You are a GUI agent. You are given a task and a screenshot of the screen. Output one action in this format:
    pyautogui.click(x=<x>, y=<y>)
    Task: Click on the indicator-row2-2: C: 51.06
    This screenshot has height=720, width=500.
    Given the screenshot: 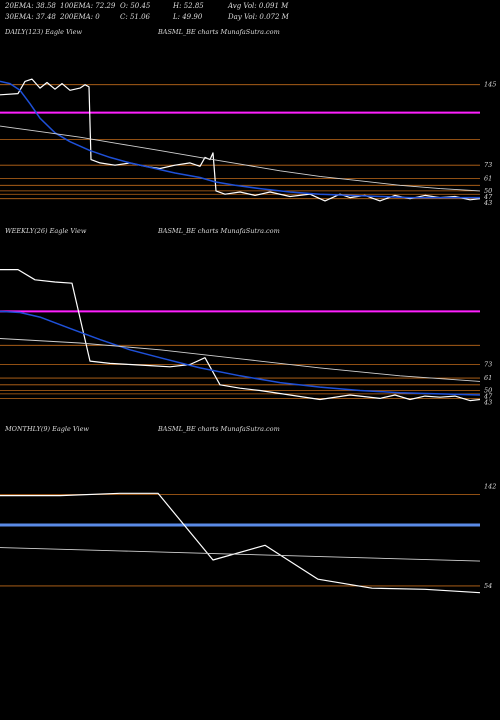 What is the action you would take?
    pyautogui.click(x=135, y=17)
    